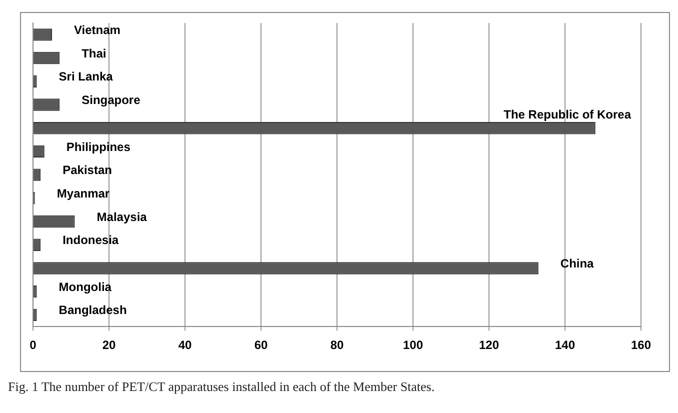 This screenshot has width=678, height=413. Describe the element at coordinates (489, 345) in the screenshot. I see `x-tick-label: 120` at that location.